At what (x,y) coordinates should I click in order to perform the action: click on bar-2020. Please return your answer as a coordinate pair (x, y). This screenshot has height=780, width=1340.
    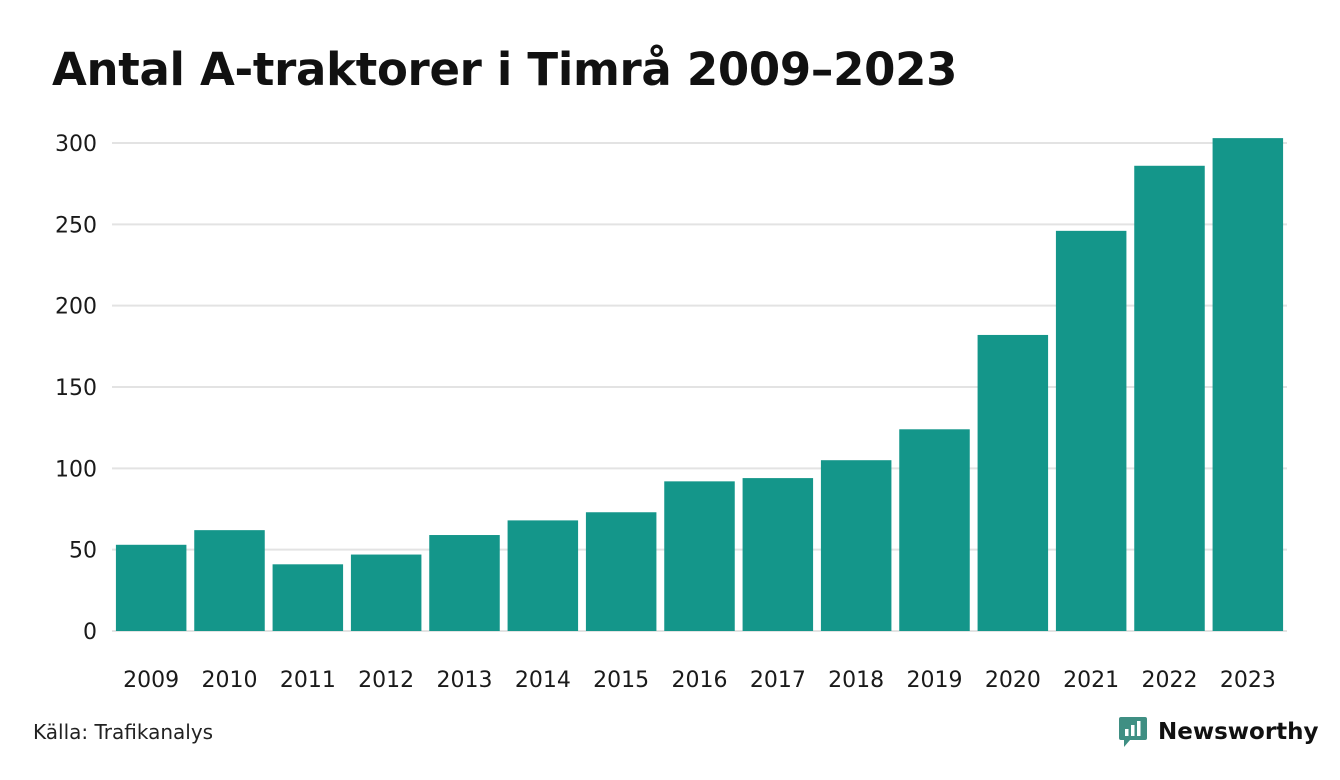
    Looking at the image, I should click on (1013, 482).